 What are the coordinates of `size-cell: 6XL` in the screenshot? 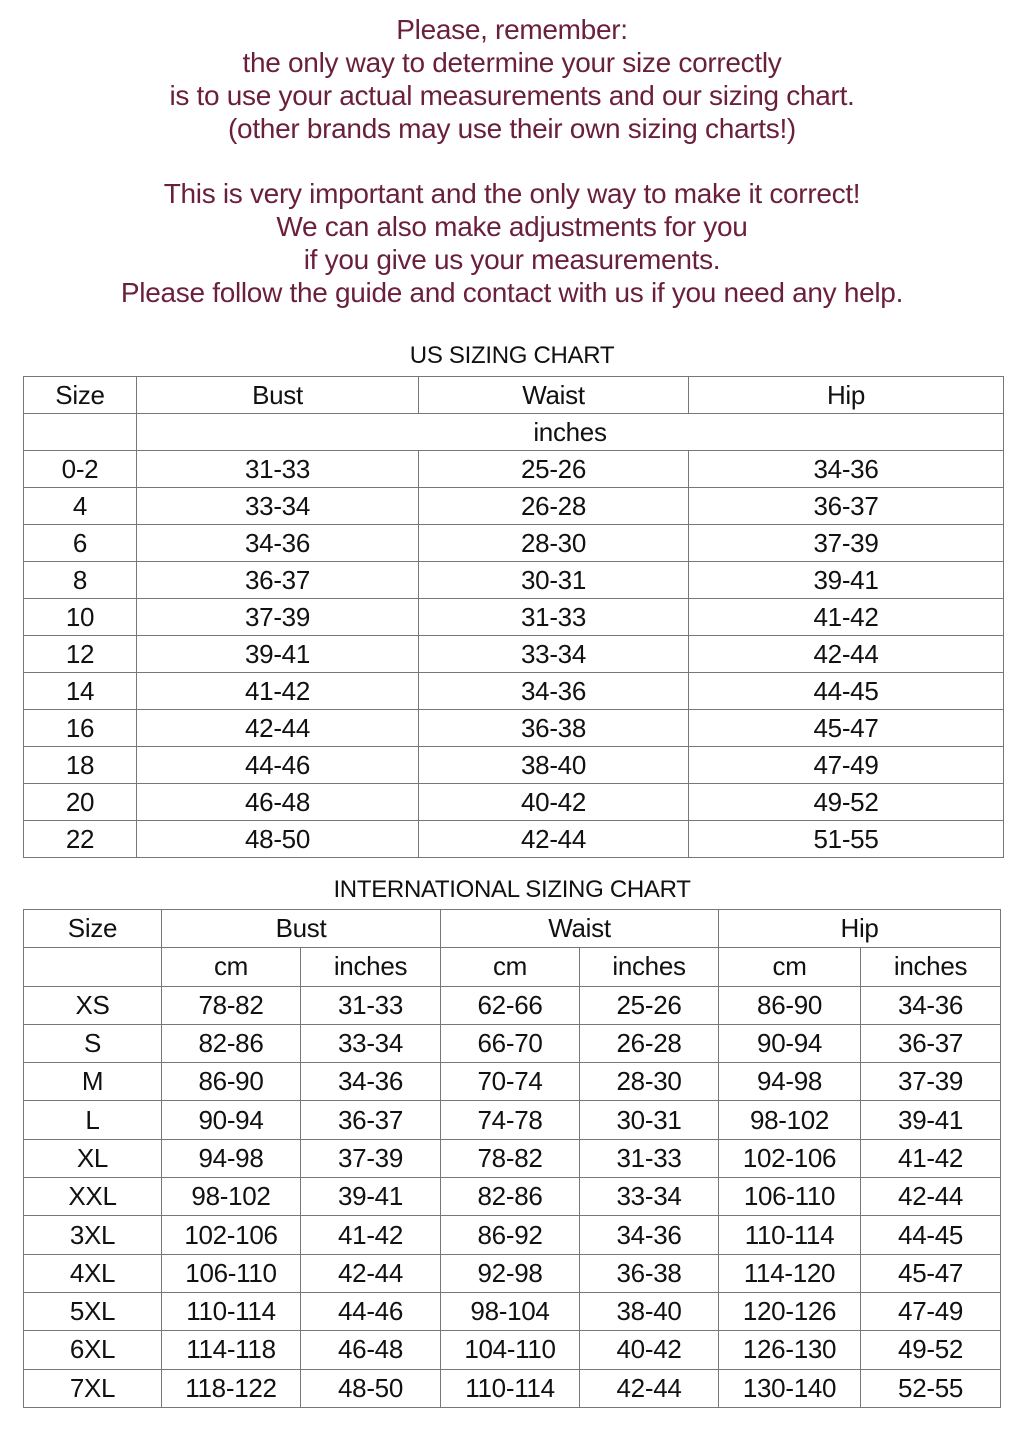 It's located at (92, 1350).